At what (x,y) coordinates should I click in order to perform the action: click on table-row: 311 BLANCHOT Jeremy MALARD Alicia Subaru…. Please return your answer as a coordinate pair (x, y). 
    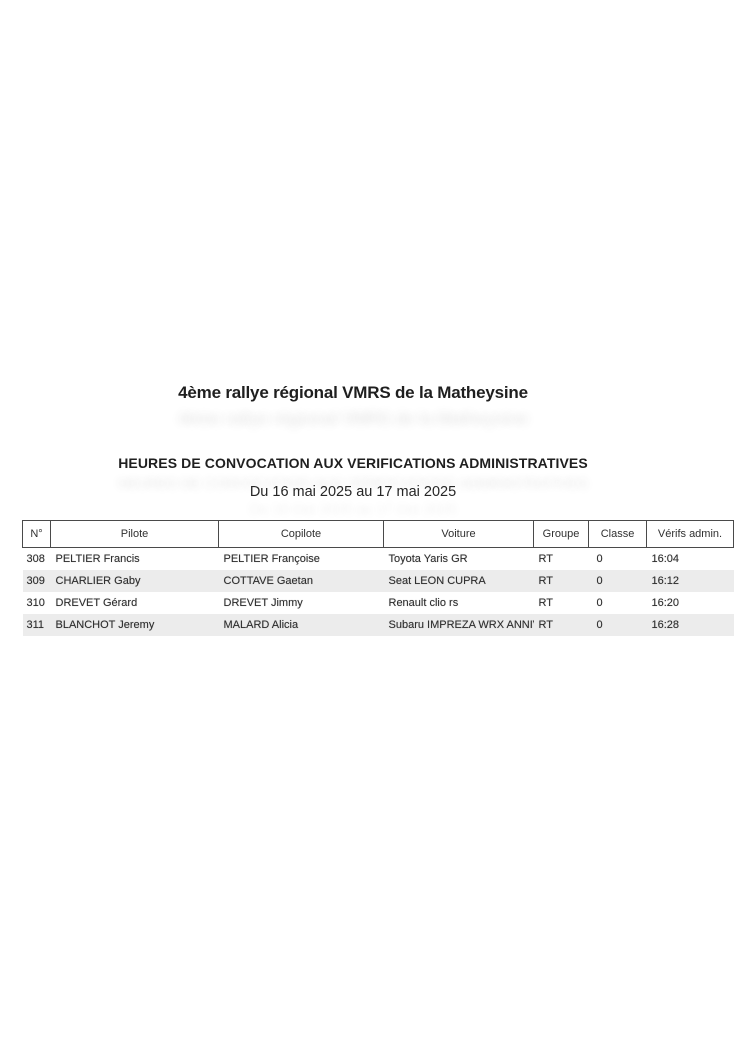
    Looking at the image, I should click on (378, 625).